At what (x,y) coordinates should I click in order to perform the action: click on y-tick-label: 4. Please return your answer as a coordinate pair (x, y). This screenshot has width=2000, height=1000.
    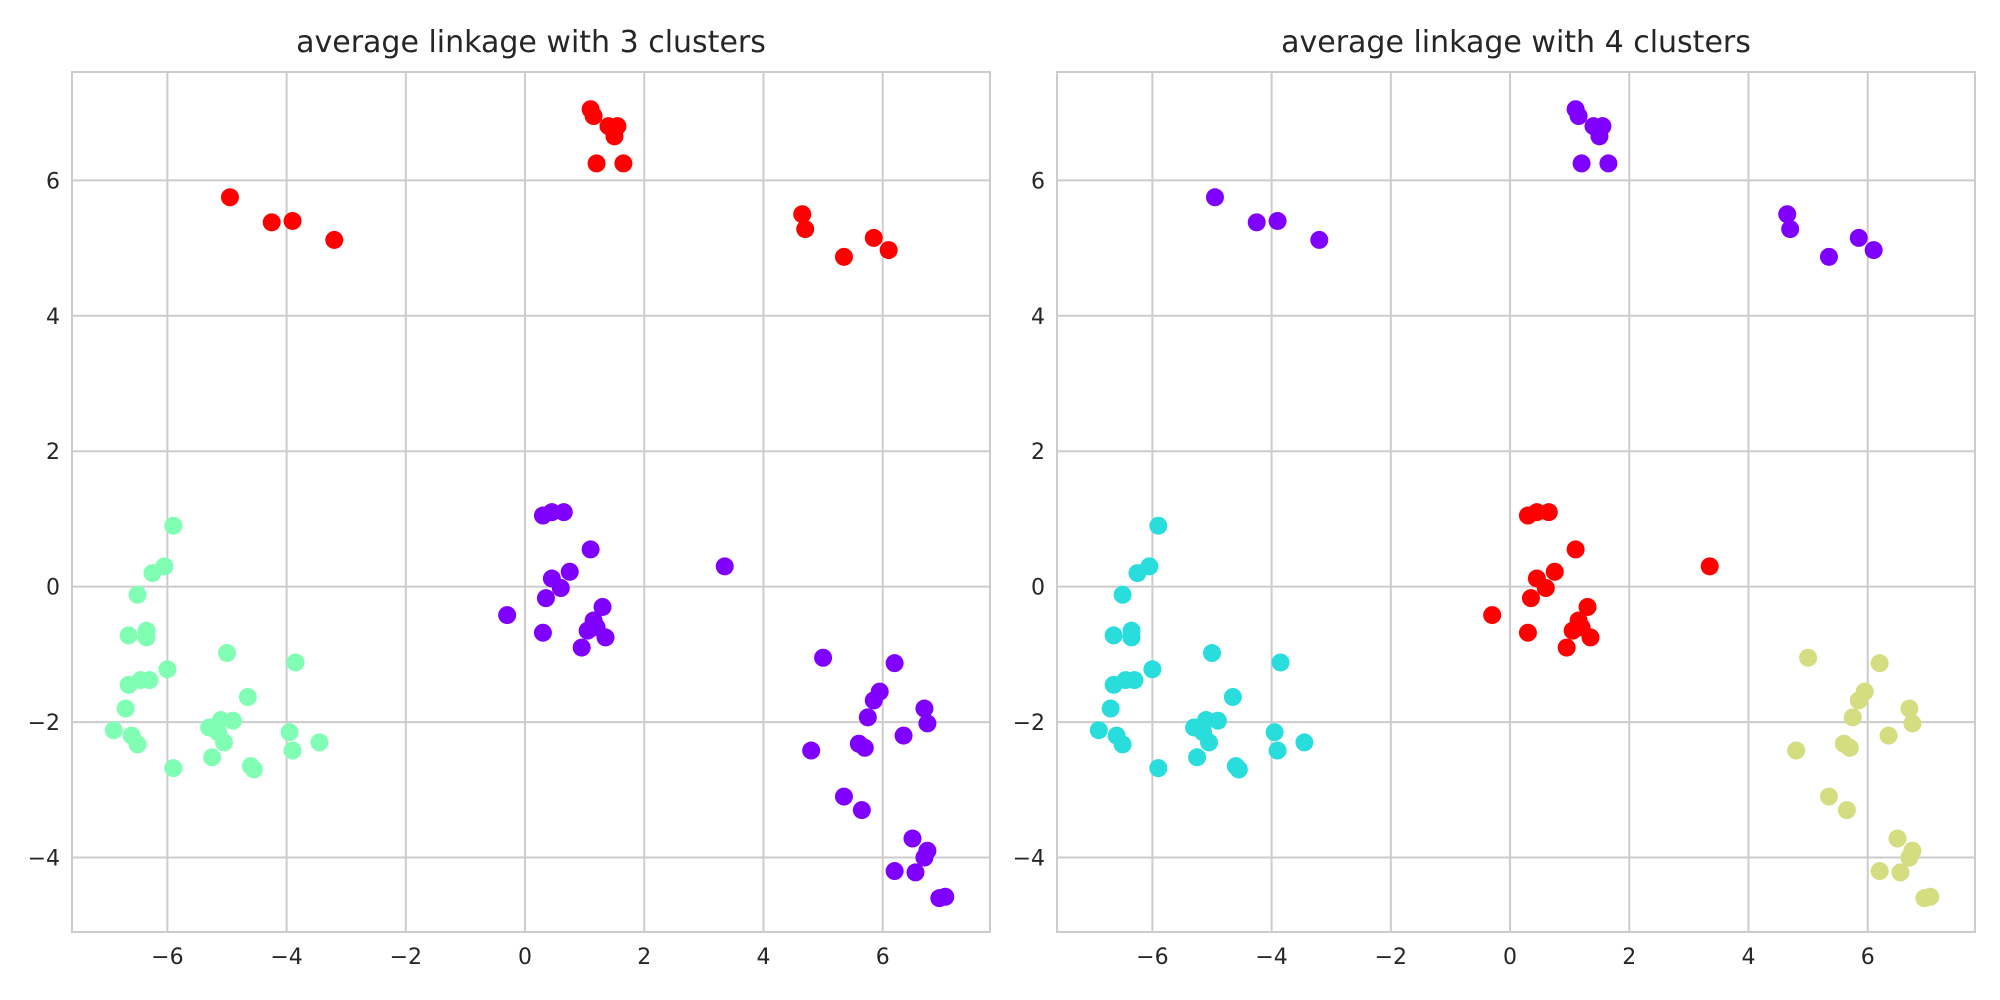
    Looking at the image, I should click on (1038, 317).